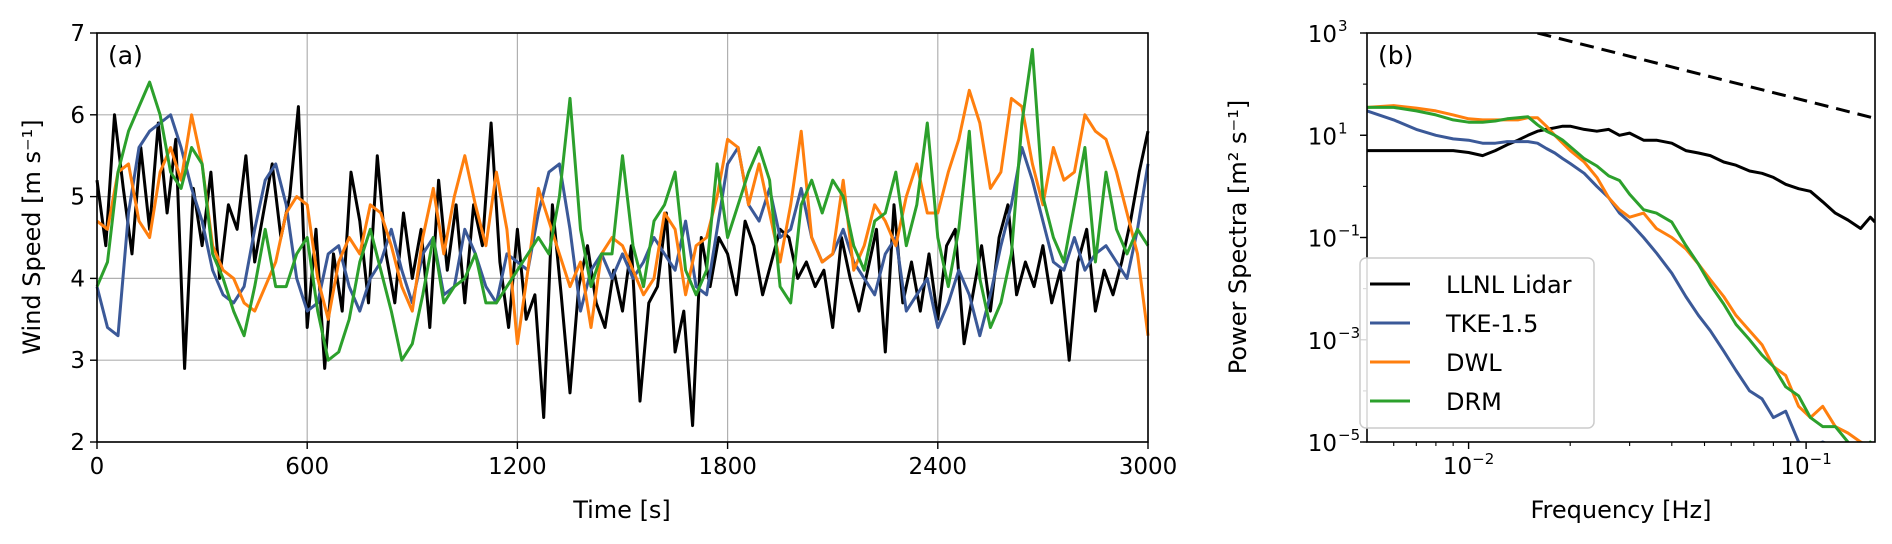 This screenshot has height=544, width=1892. What do you see at coordinates (1621, 177) in the screenshot?
I see `panel-b-series-lidar` at bounding box center [1621, 177].